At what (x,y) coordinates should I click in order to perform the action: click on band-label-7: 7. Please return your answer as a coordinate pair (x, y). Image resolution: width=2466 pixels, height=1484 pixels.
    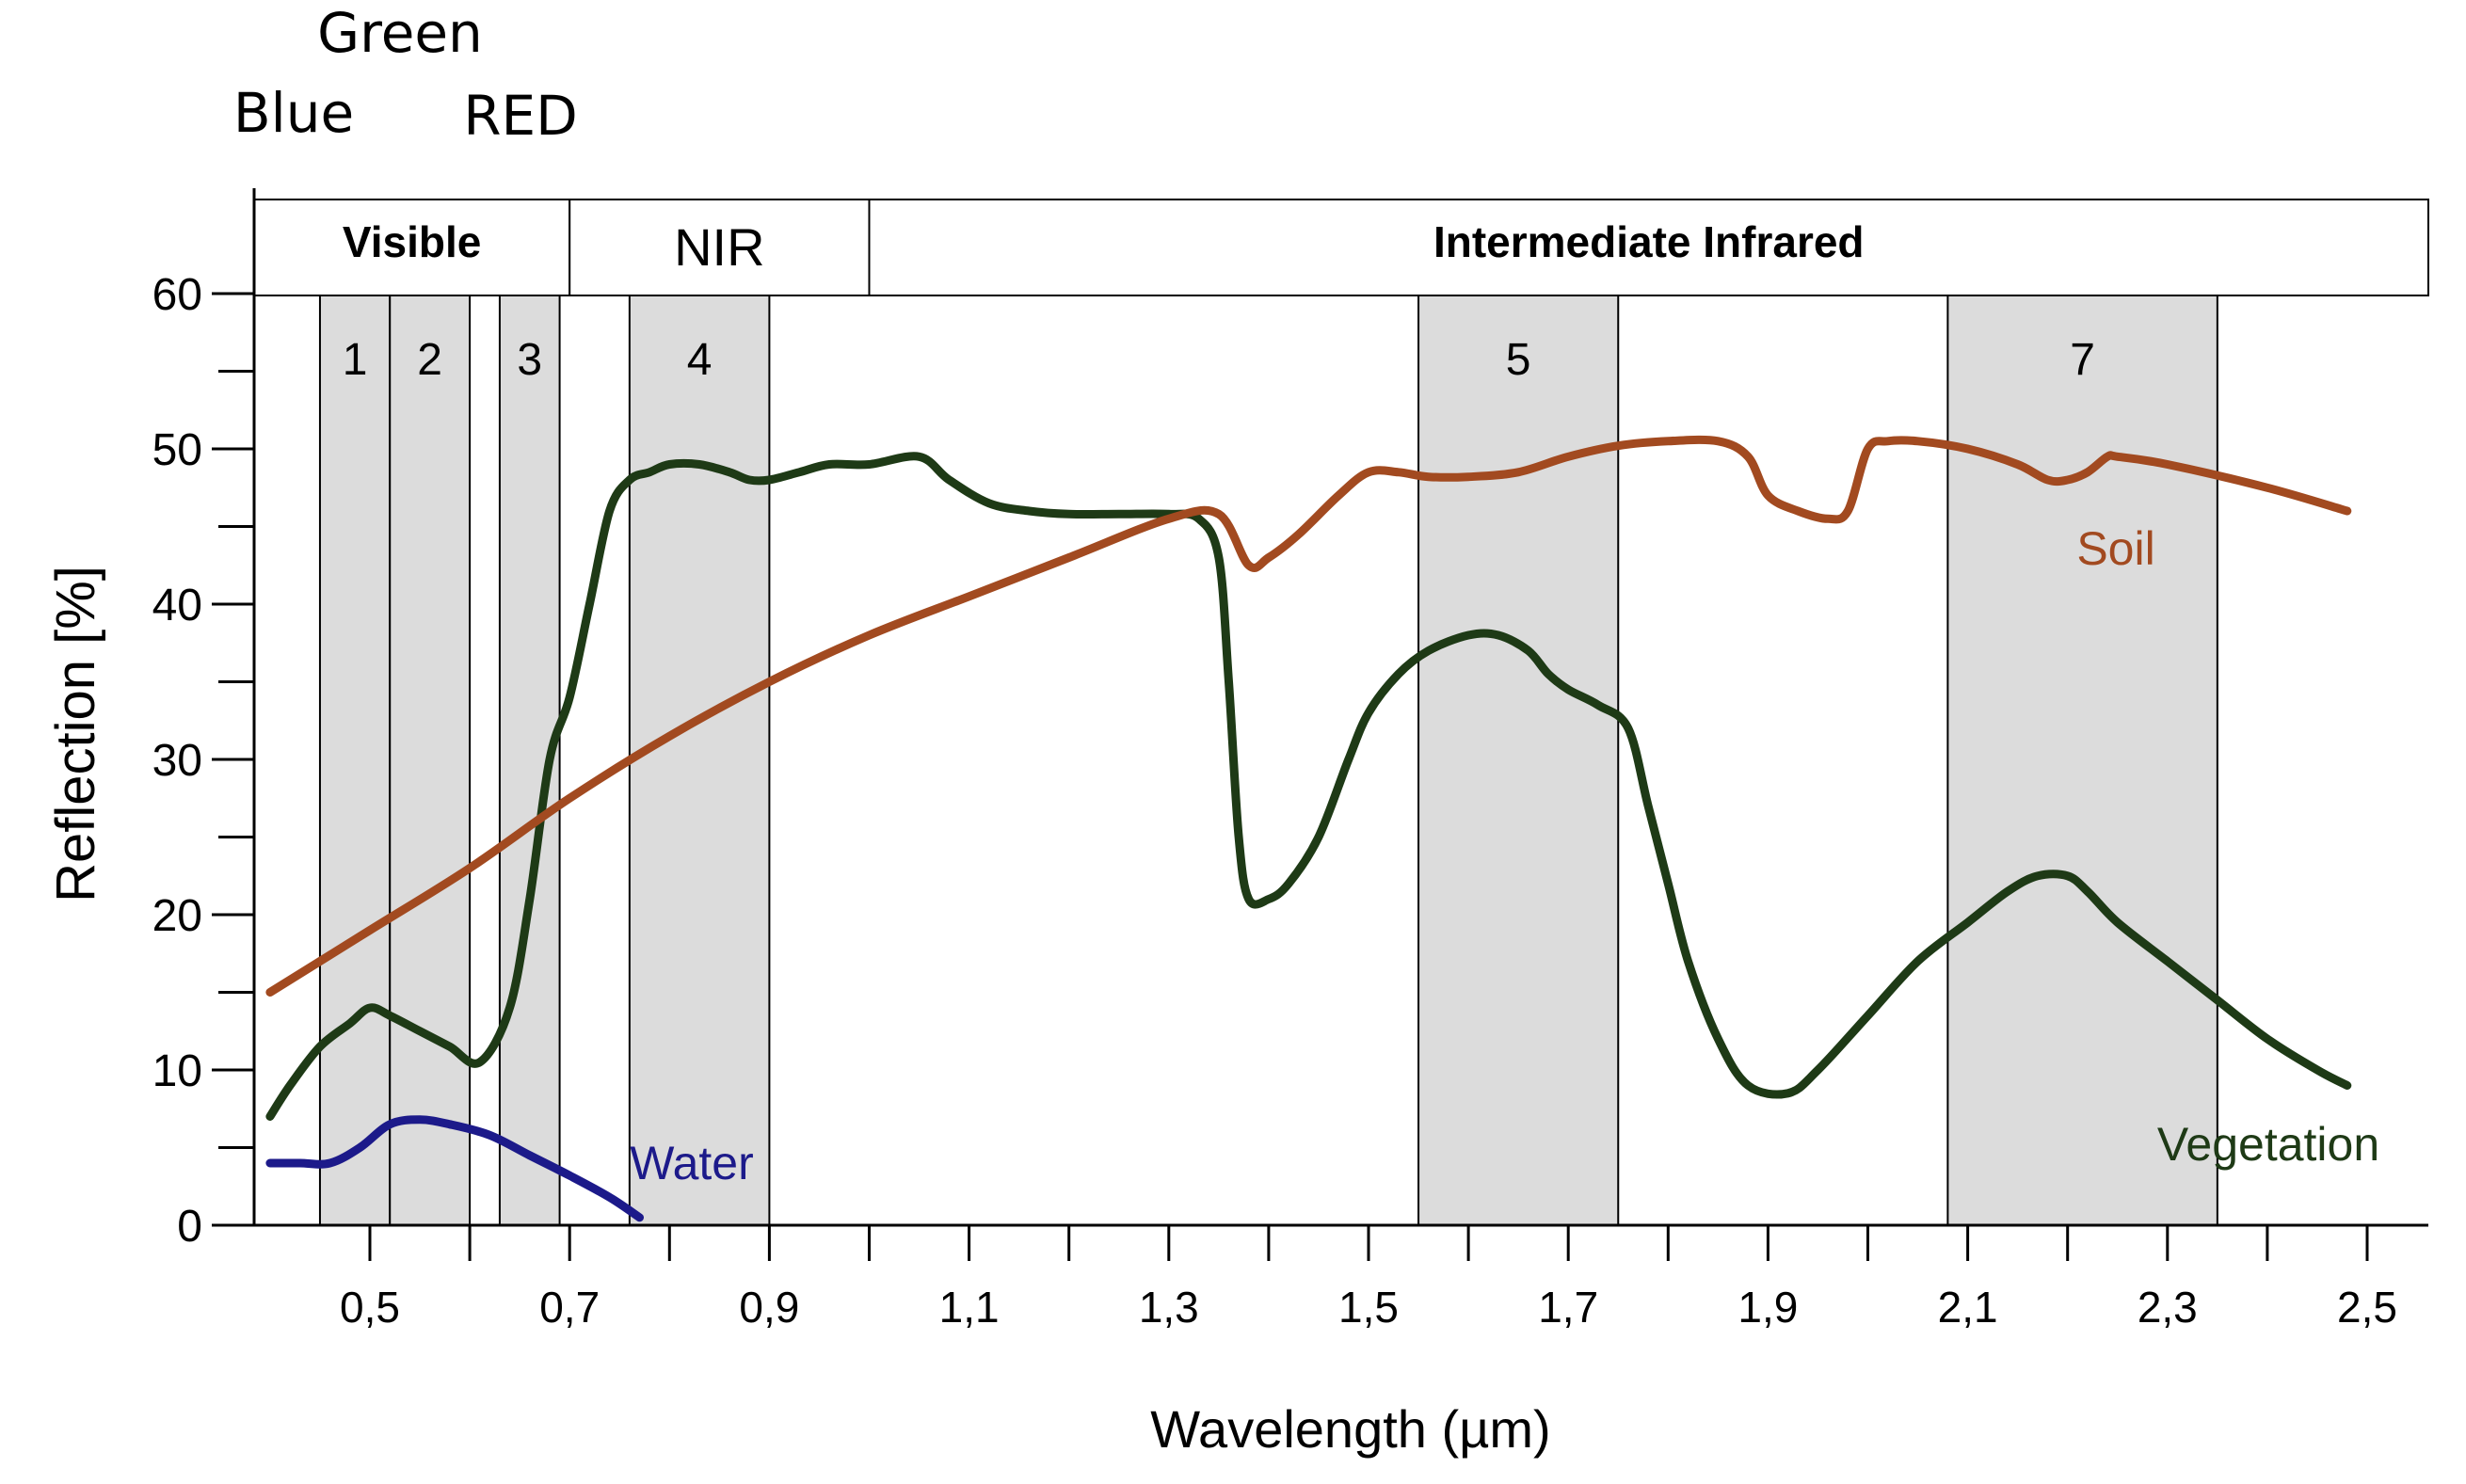
    Looking at the image, I should click on (2083, 360).